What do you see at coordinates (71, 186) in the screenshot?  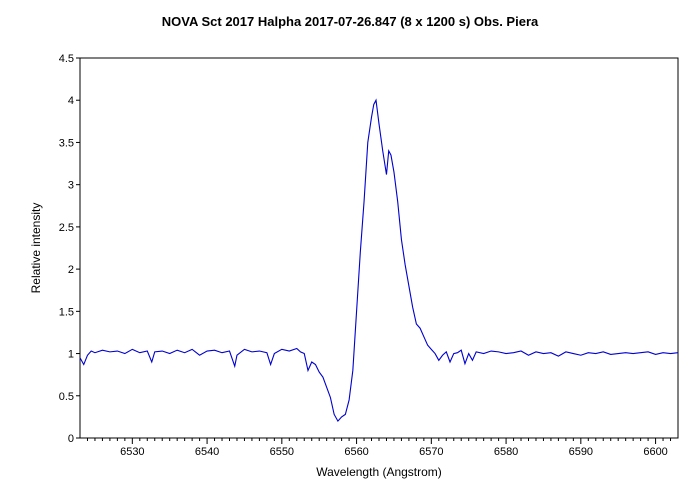 I see `y-tick-label: 3` at bounding box center [71, 186].